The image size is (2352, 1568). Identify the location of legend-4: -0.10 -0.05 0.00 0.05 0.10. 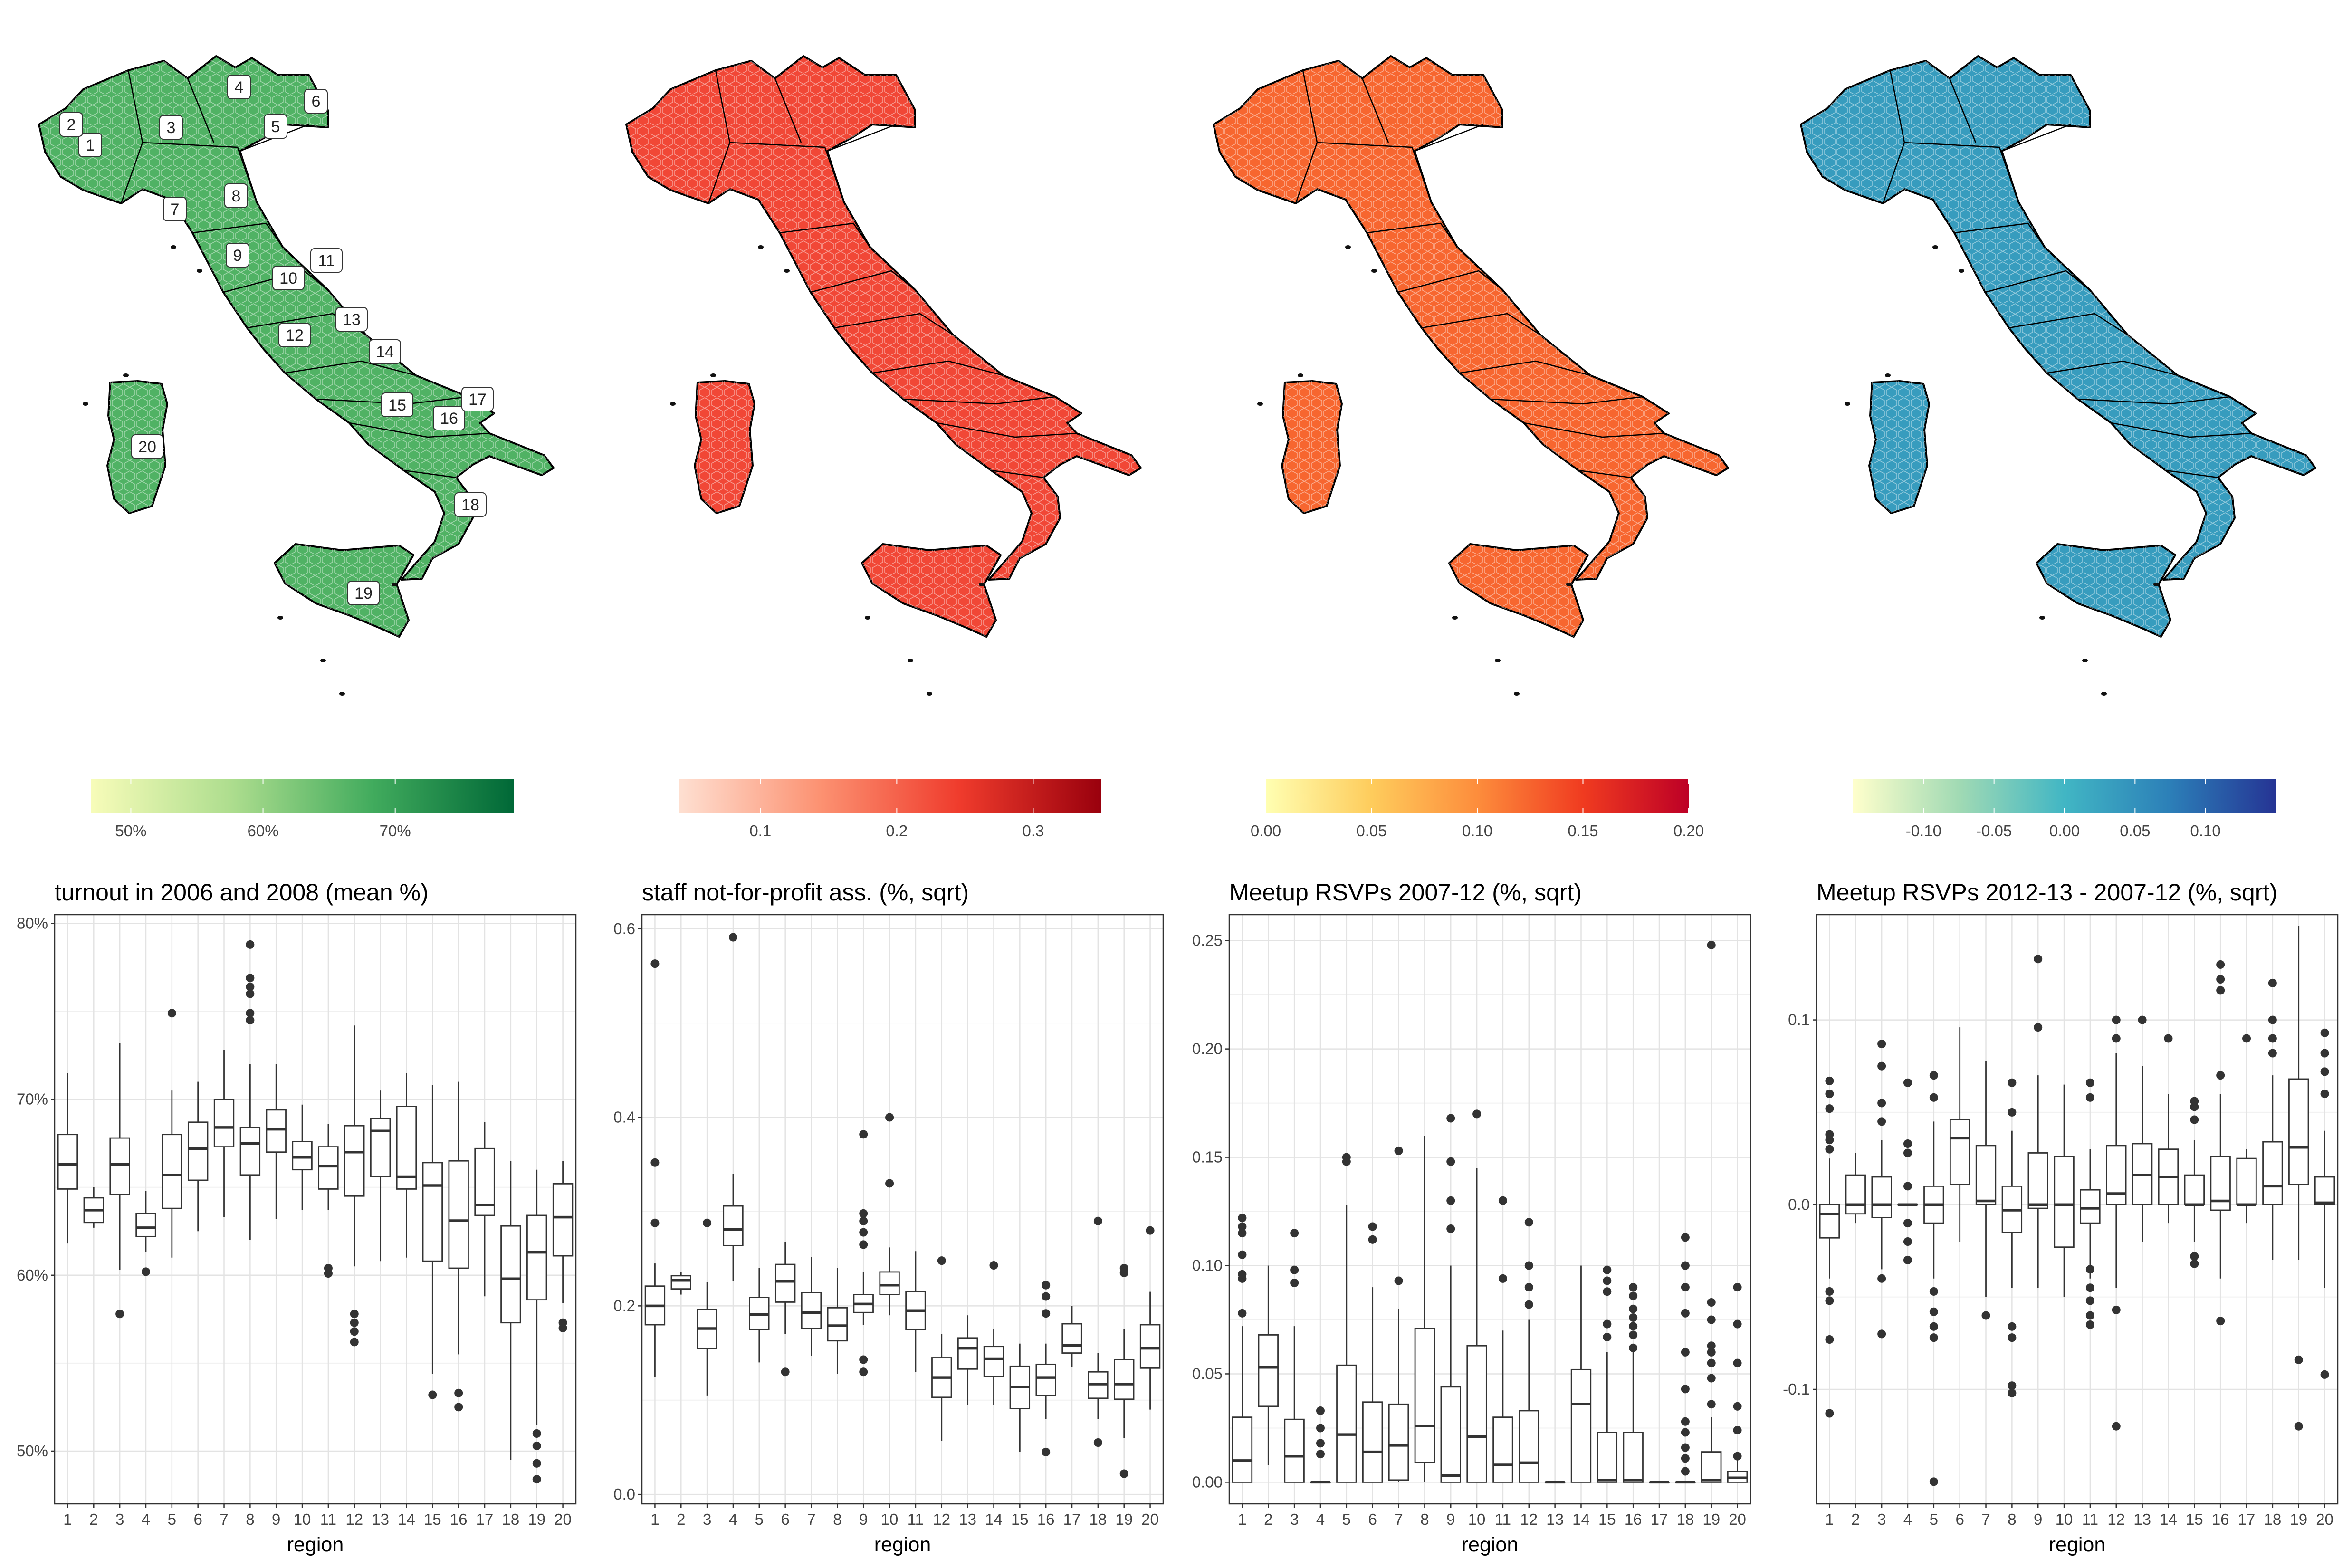
(2064, 810).